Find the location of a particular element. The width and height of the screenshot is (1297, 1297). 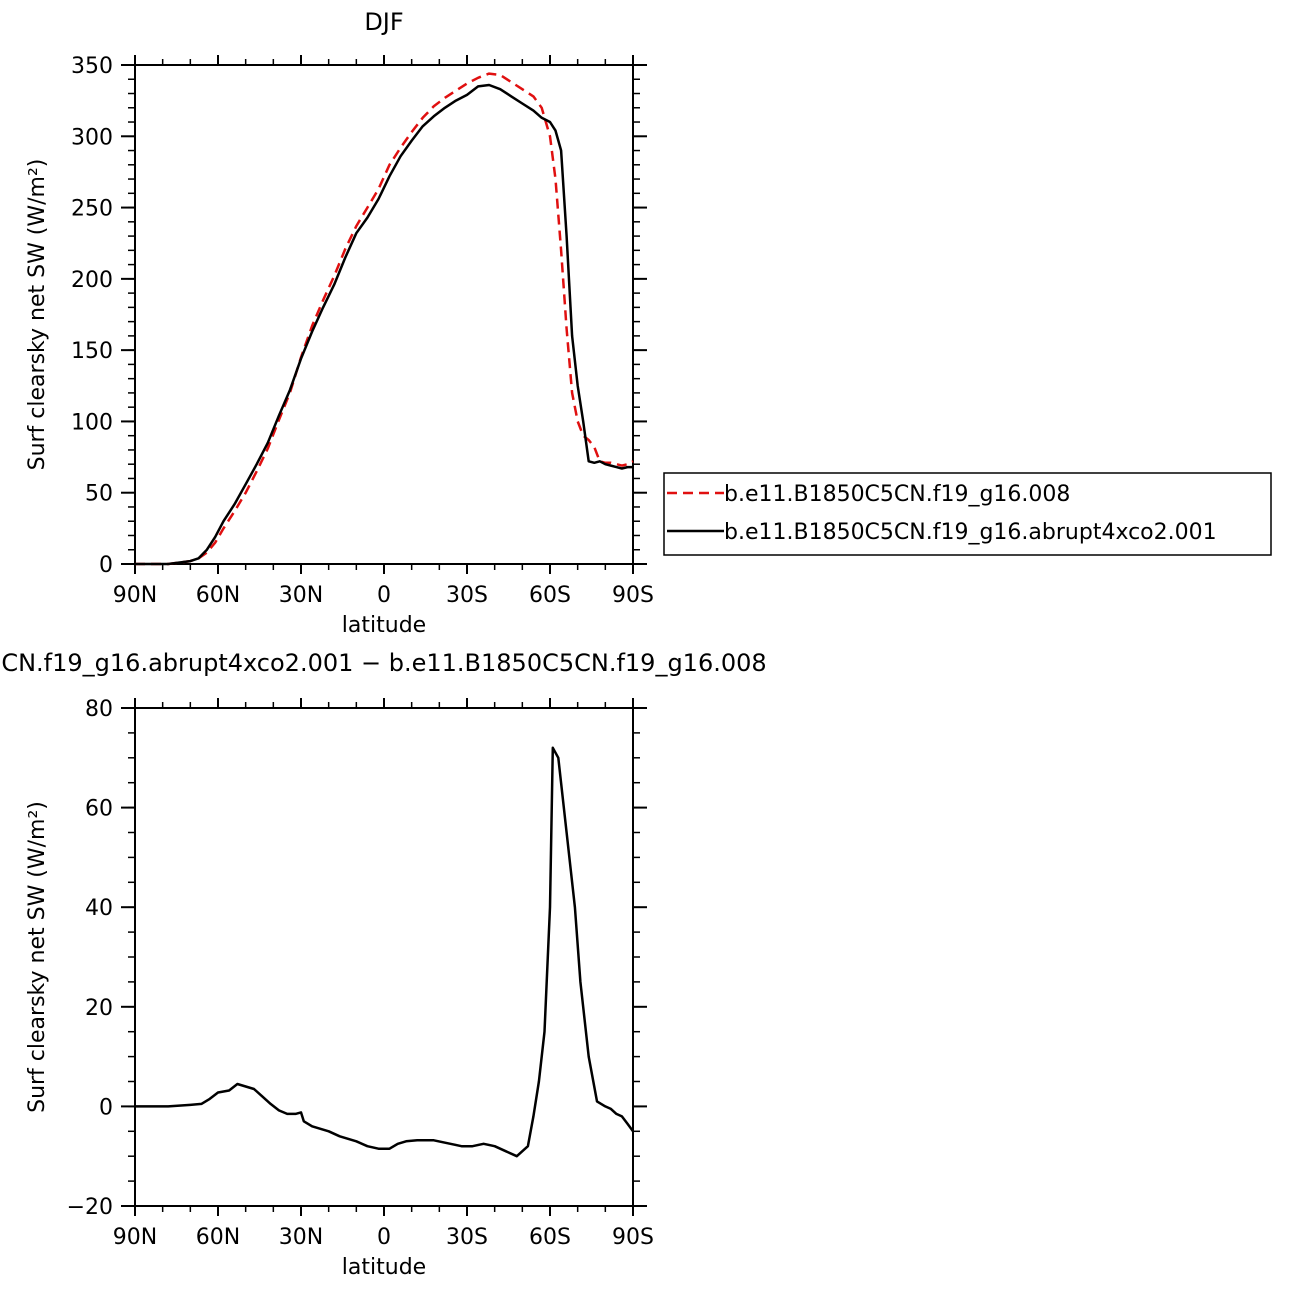

legend-label-1: b.e11.B1850C5CN.f19_g16.008 is located at coordinates (897, 494).